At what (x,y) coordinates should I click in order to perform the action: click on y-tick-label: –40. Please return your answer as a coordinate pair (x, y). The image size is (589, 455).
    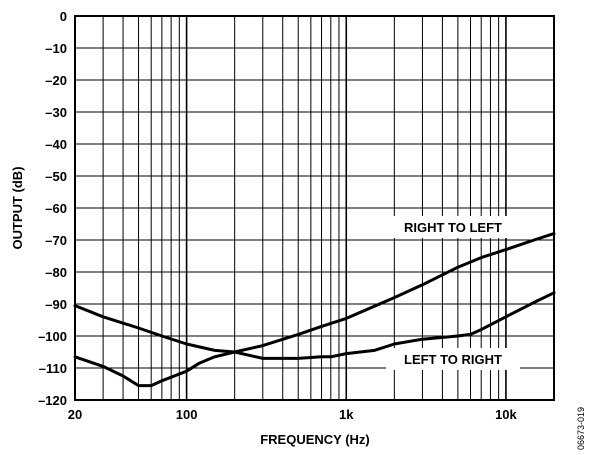
    Looking at the image, I should click on (56, 144).